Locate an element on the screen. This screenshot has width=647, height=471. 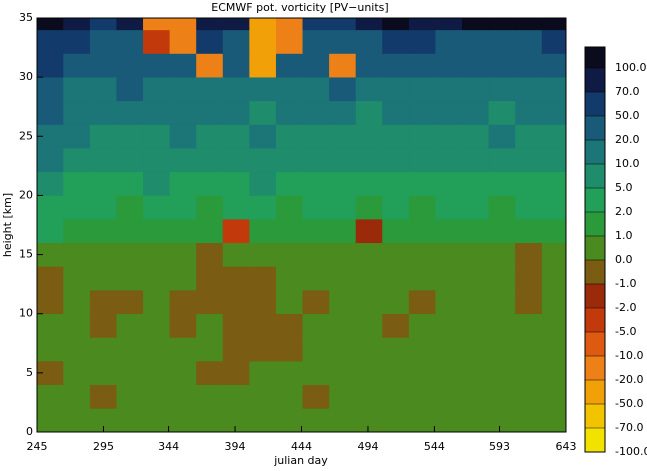
x-tick-label: 444 is located at coordinates (301, 446).